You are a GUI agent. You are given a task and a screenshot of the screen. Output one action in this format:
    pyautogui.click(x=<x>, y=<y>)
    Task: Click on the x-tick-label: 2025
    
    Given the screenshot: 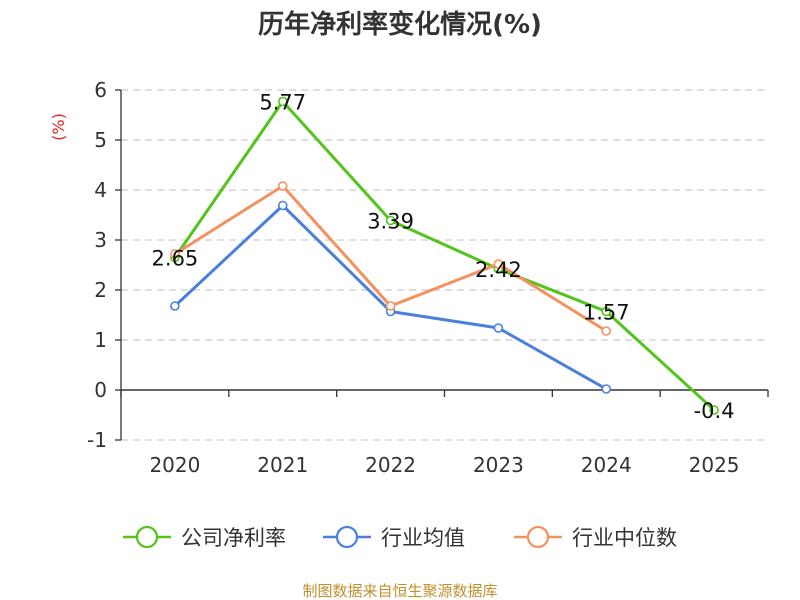 What is the action you would take?
    pyautogui.click(x=714, y=465)
    